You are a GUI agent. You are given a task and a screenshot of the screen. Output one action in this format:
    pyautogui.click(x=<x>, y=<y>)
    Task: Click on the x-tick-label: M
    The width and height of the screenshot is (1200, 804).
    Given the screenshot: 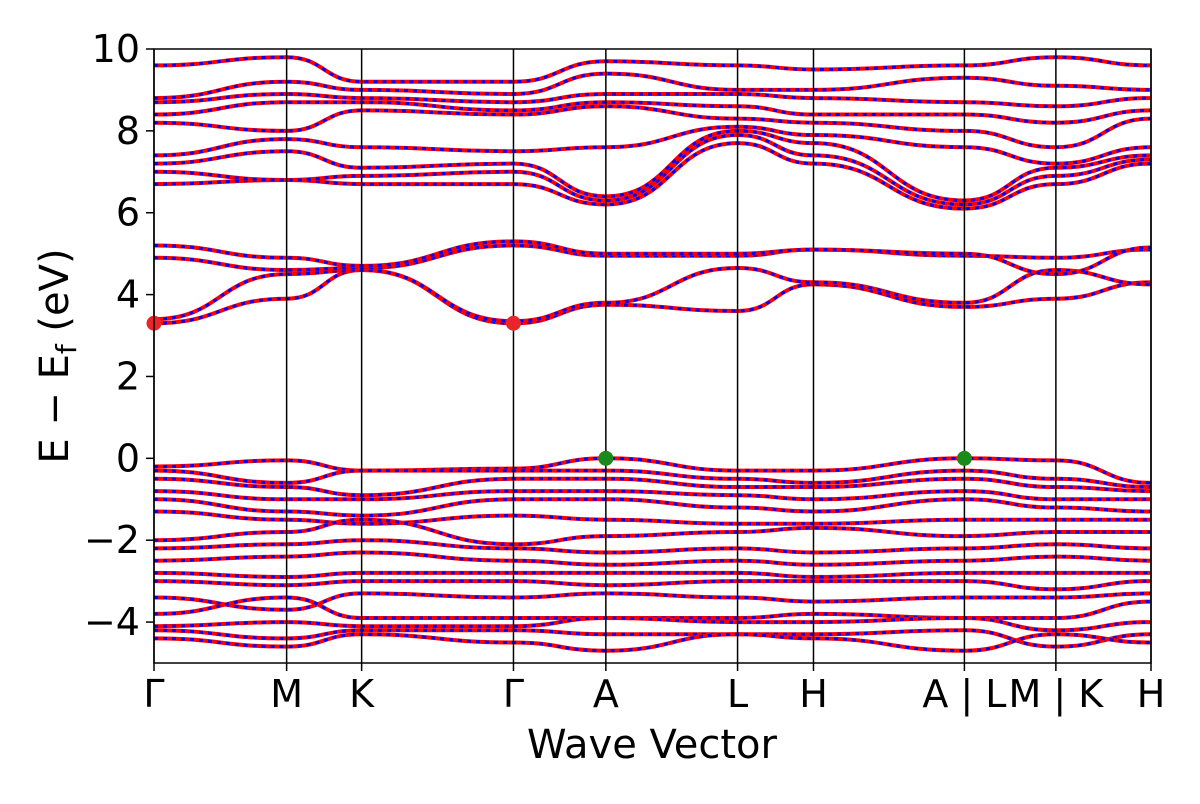 What is the action you would take?
    pyautogui.click(x=286, y=694)
    